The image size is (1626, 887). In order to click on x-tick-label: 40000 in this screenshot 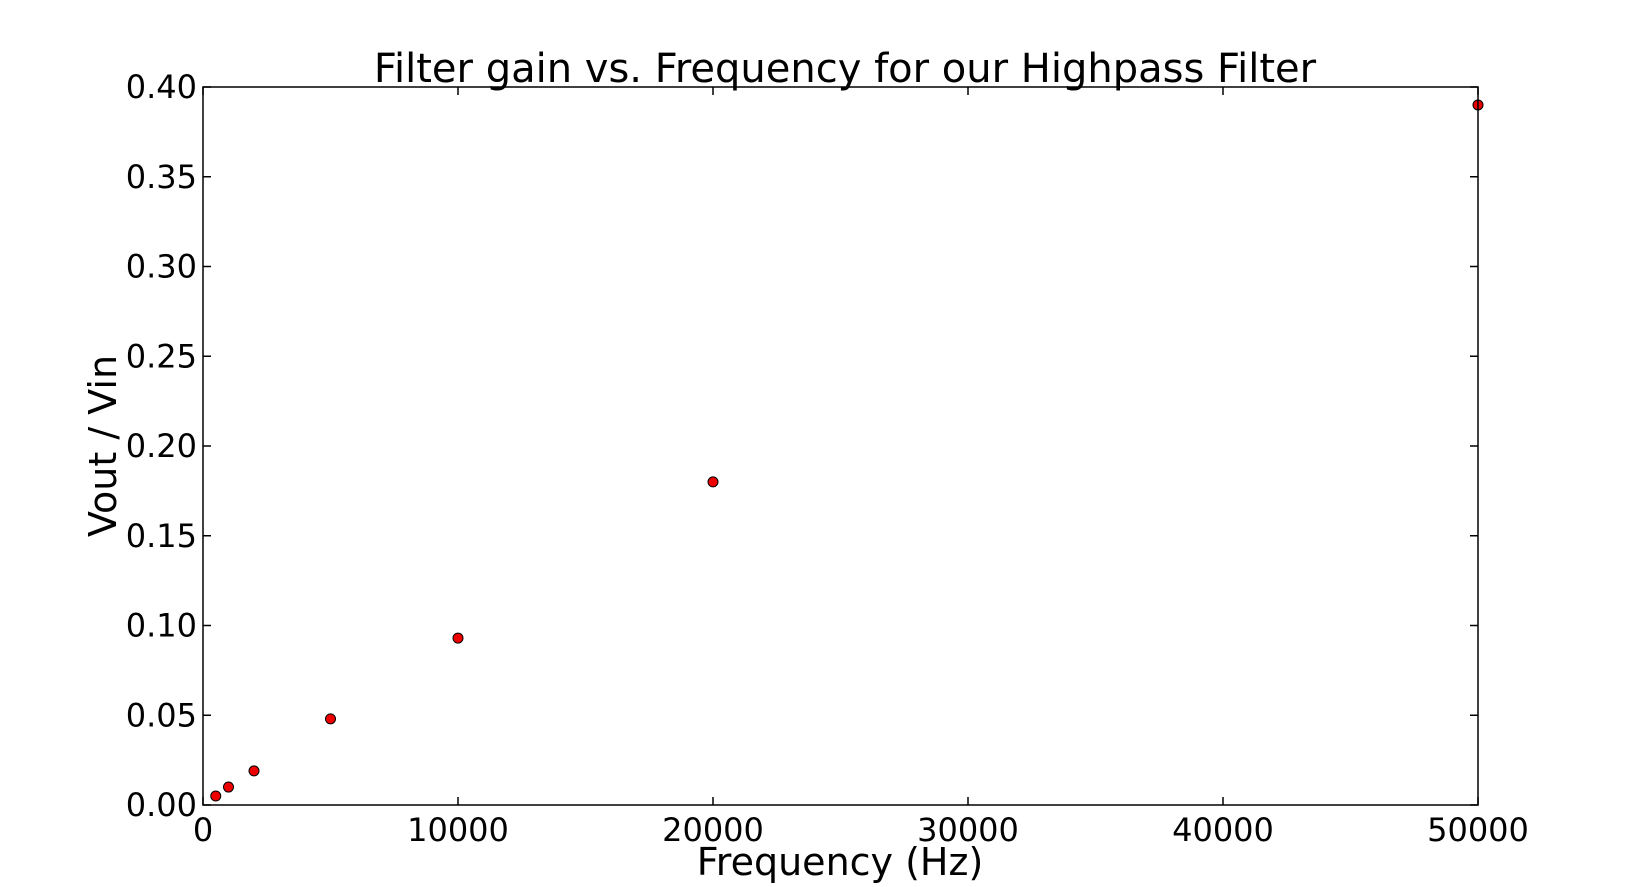, I will do `click(1223, 830)`.